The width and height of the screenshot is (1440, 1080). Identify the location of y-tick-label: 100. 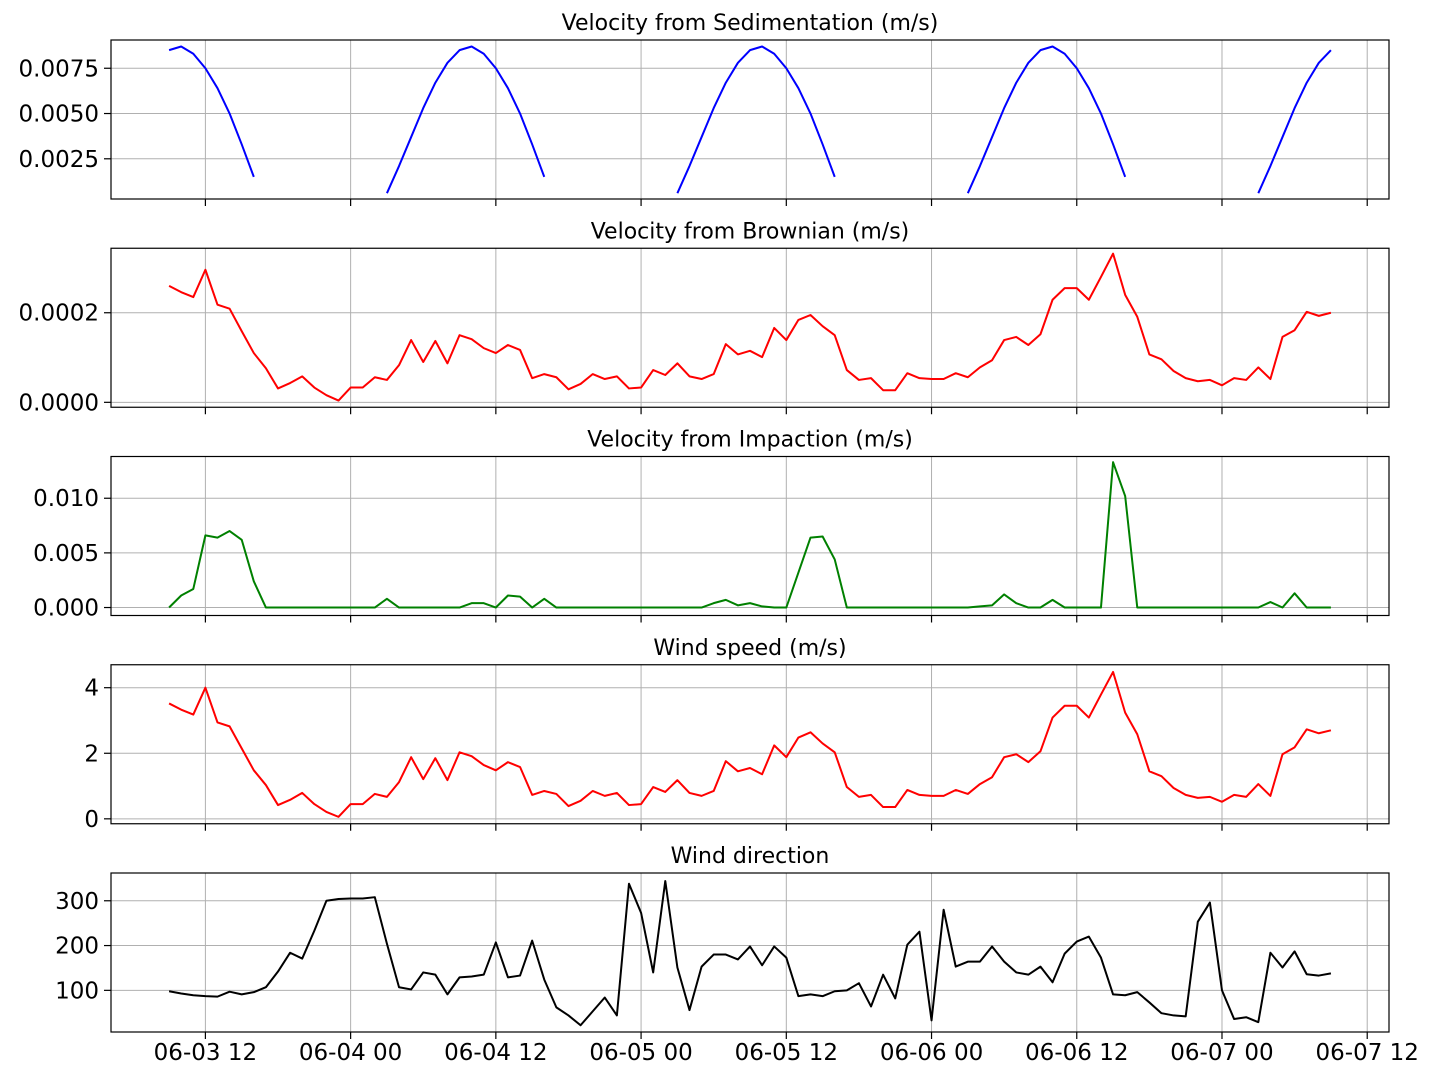
(77, 991).